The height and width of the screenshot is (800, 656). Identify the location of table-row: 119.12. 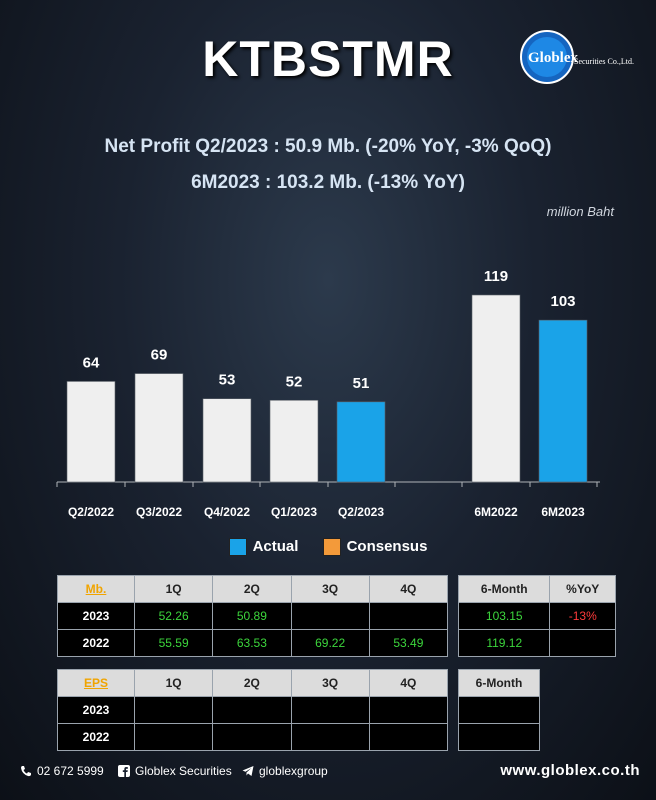
(536, 643).